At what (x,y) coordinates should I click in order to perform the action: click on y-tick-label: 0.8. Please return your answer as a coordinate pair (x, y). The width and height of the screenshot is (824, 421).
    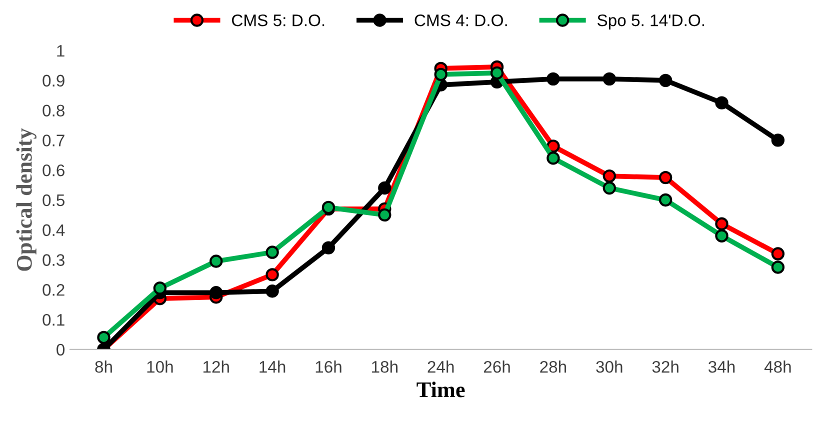
    Looking at the image, I should click on (53, 110).